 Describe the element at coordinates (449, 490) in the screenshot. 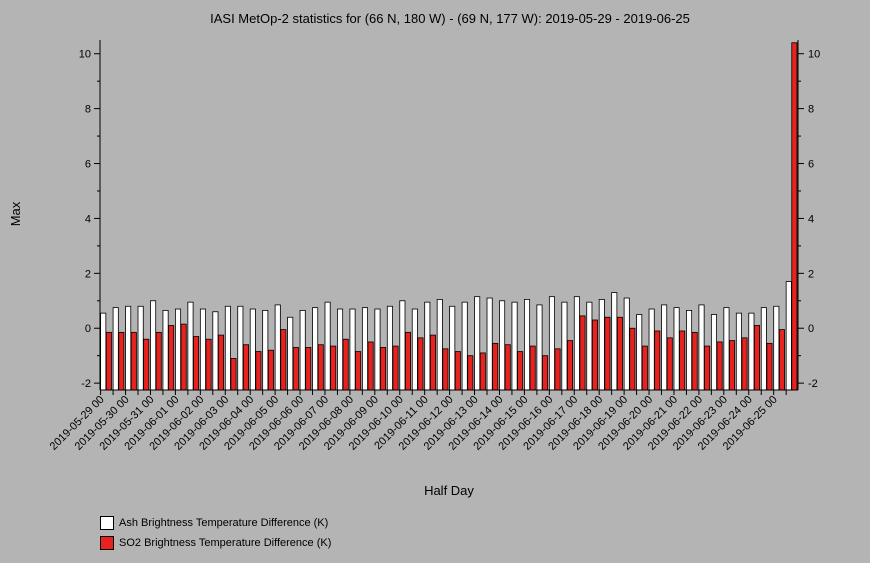

I see `x-axis-label: Half Day` at that location.